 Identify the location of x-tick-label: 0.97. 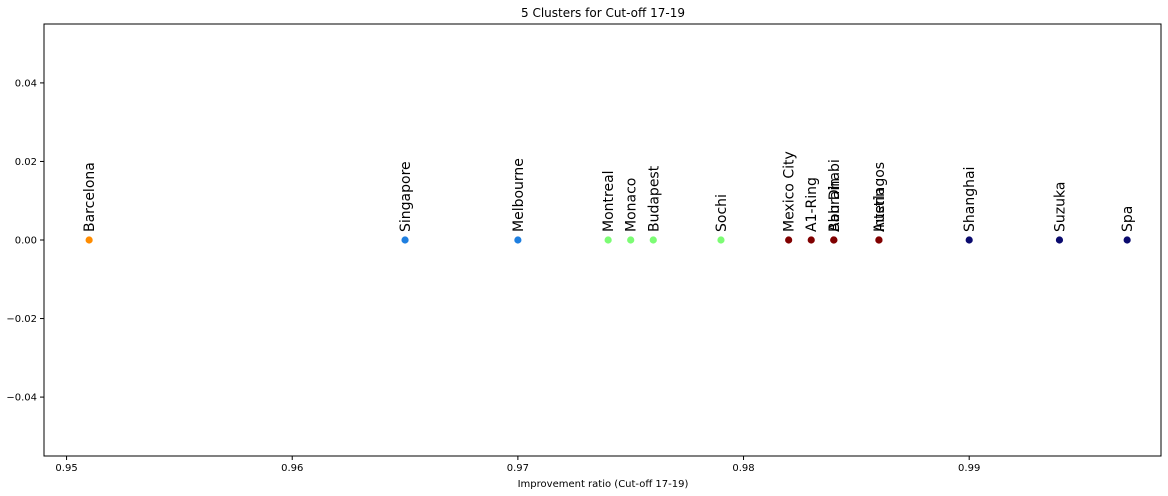
(518, 468).